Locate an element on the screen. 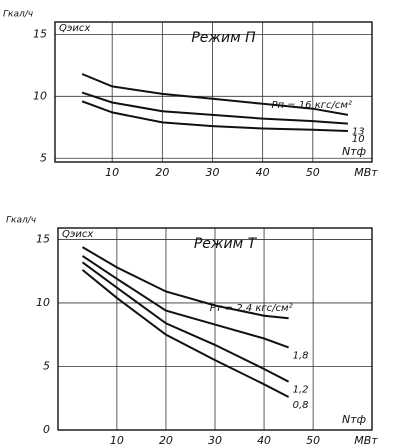  chart-title: Режим Т is located at coordinates (226, 244).